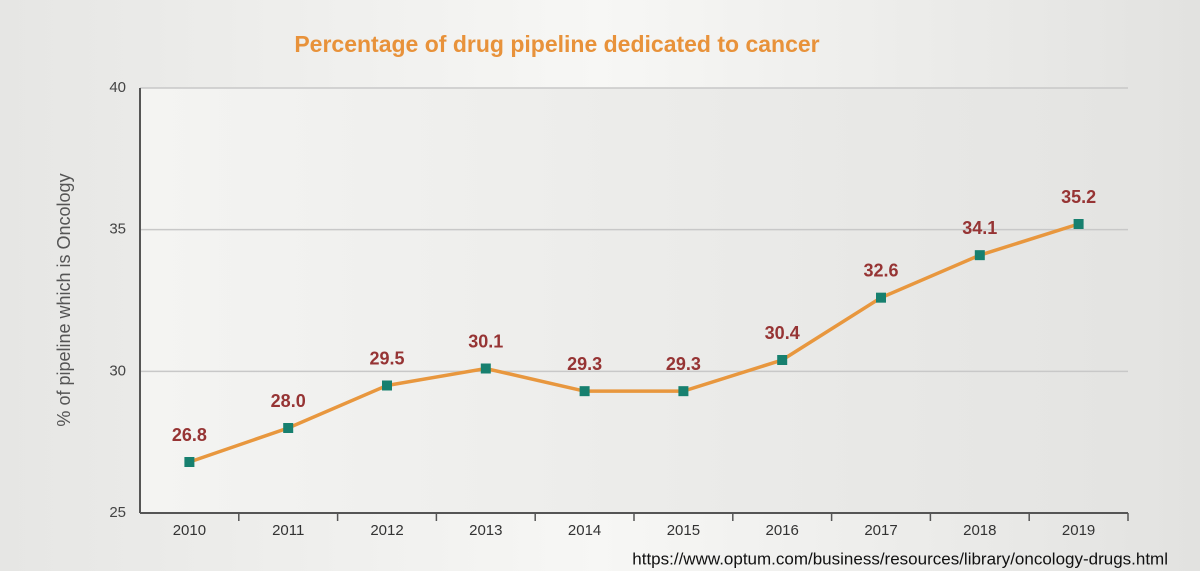  I want to click on x-tick-label: 2014, so click(584, 530).